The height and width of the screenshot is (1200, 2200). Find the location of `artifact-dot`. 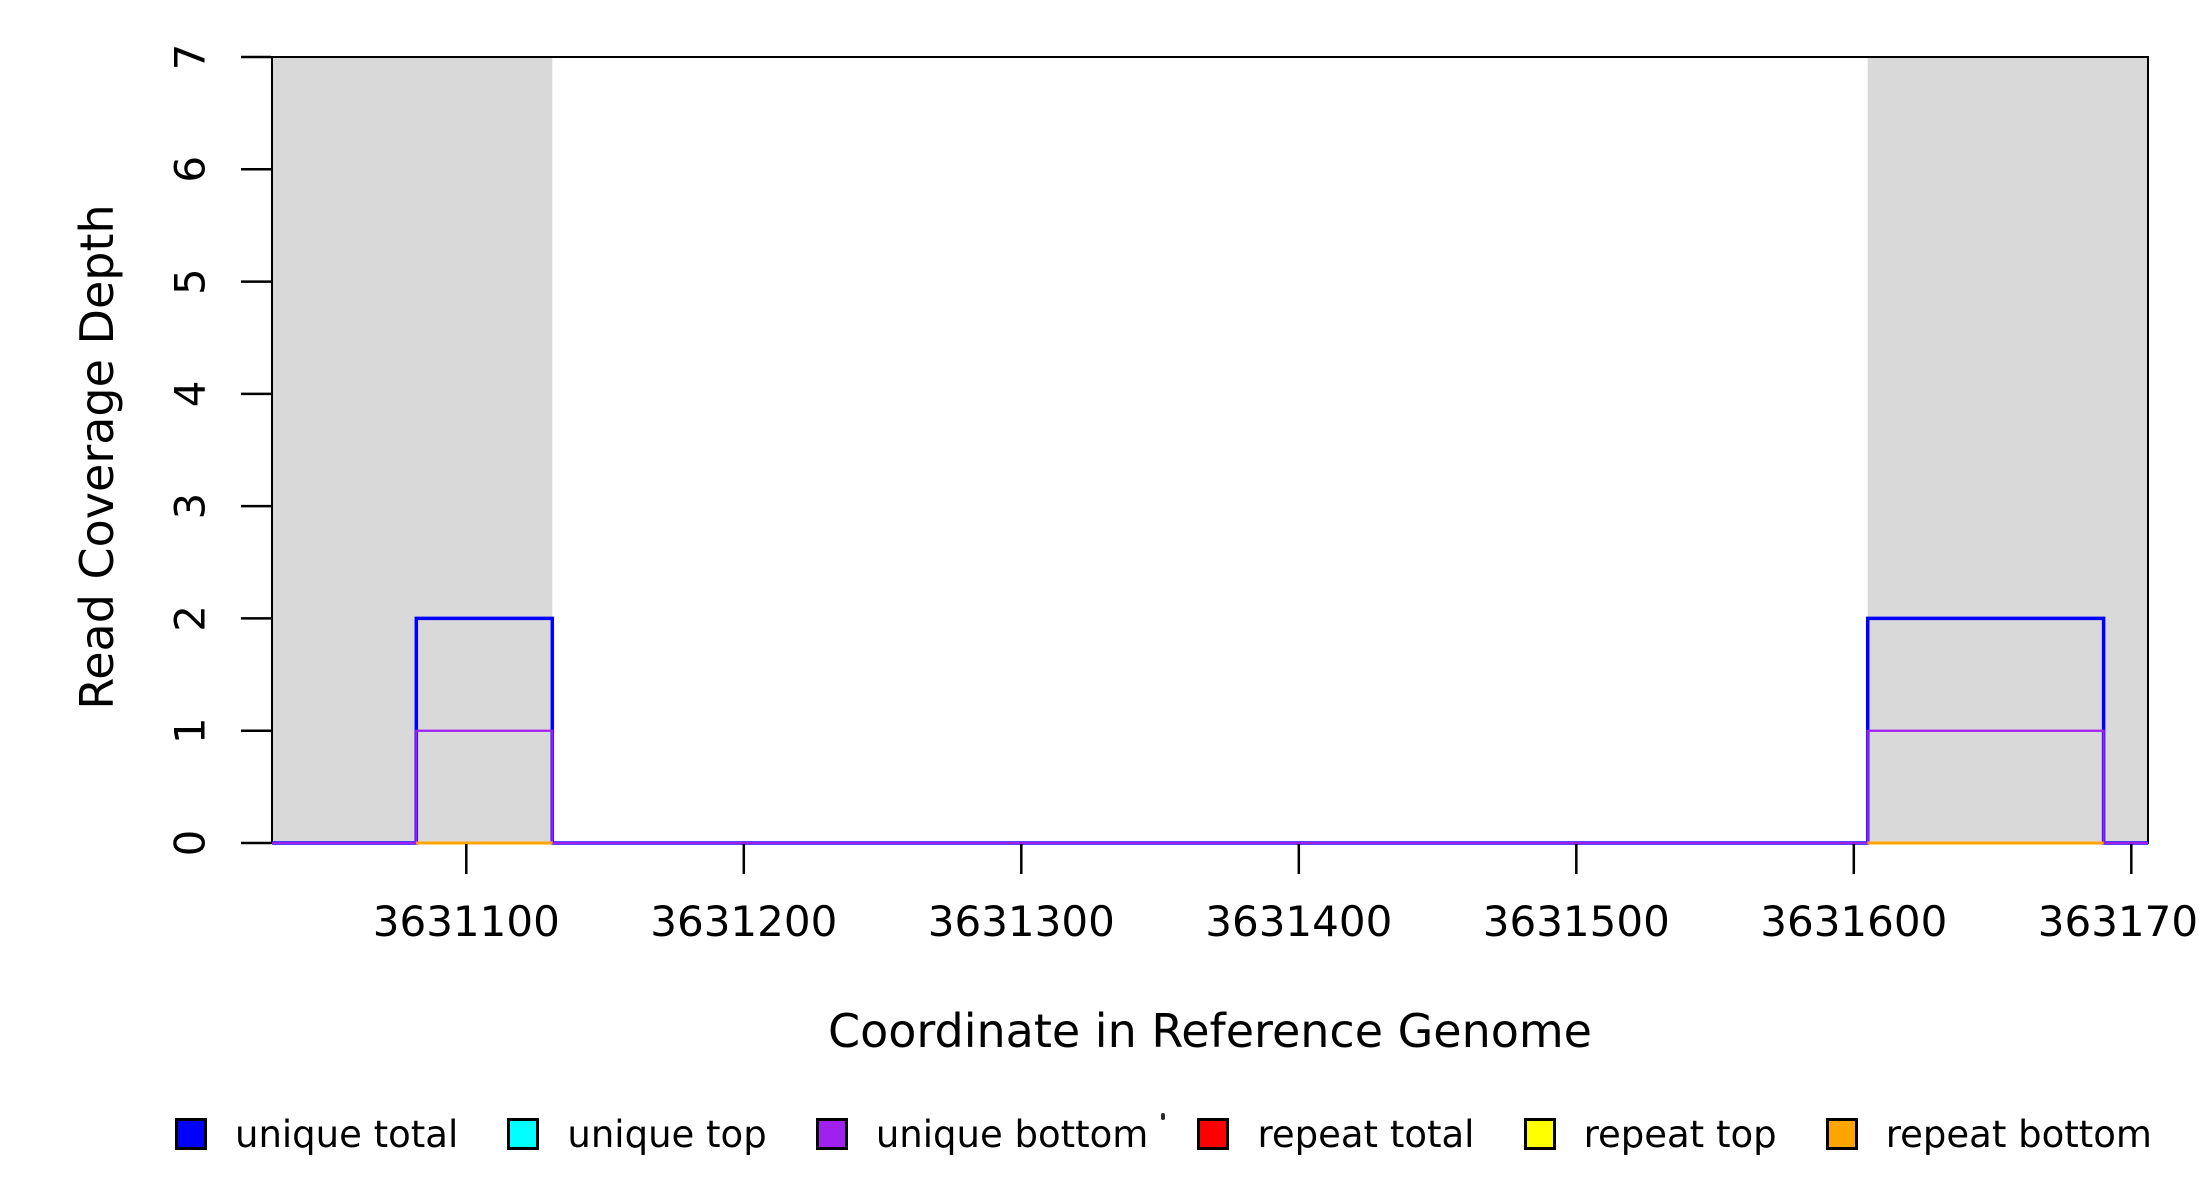

artifact-dot is located at coordinates (1163, 1116).